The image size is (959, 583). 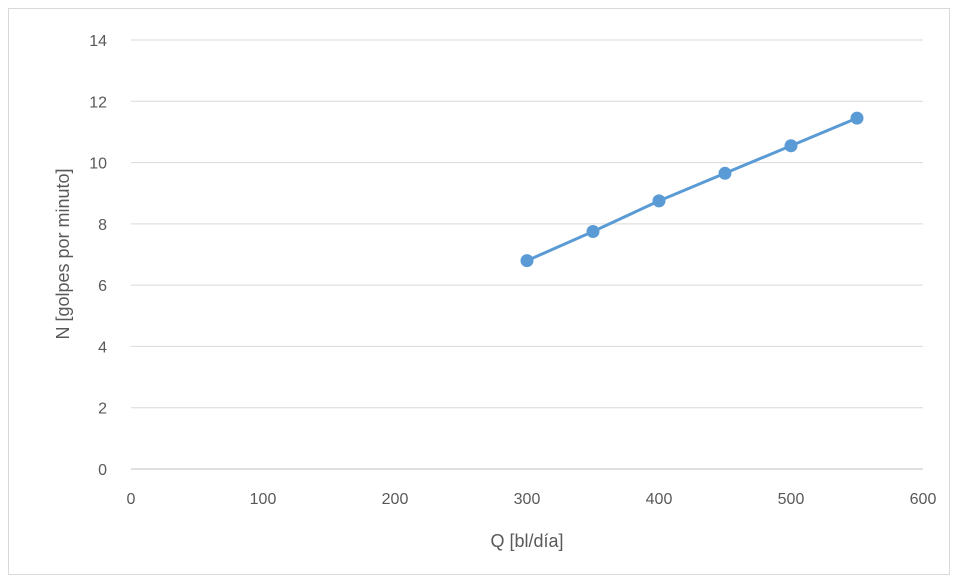 What do you see at coordinates (263, 499) in the screenshot?
I see `x-tick-label: 100` at bounding box center [263, 499].